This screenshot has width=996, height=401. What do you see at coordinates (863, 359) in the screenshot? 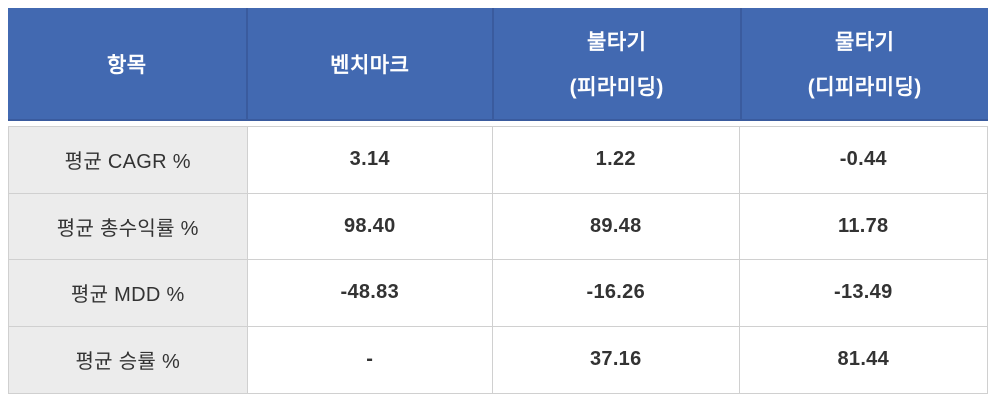
I see `value-cell: 81.44` at bounding box center [863, 359].